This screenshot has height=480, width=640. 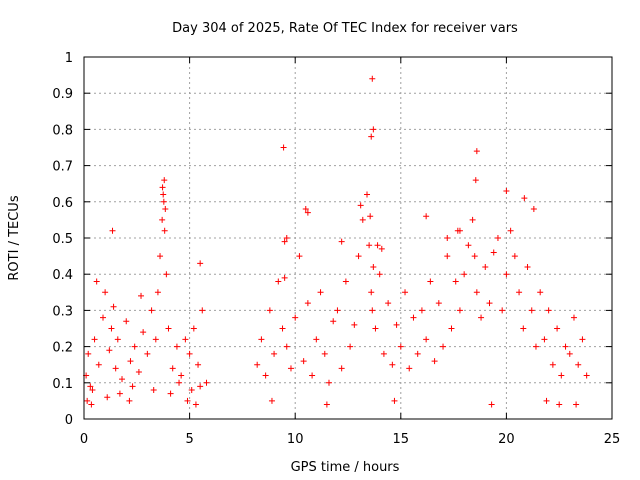 What do you see at coordinates (62, 275) in the screenshot?
I see `y-tick-label: 0.4` at bounding box center [62, 275].